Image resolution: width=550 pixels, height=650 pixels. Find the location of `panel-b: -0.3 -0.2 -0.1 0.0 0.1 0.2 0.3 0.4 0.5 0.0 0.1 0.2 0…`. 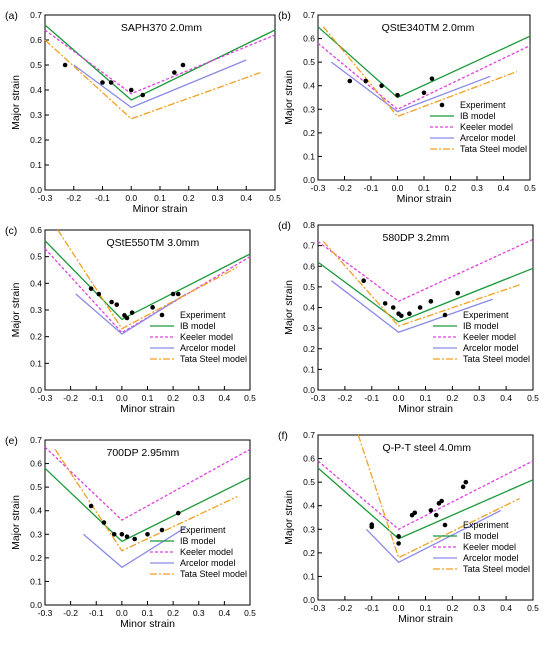

panel-b: -0.3 -0.2 -0.1 0.0 0.1 0.2 0.3 0.4 0.5 0.0 0.1 0.2 0… is located at coordinates (407, 107).